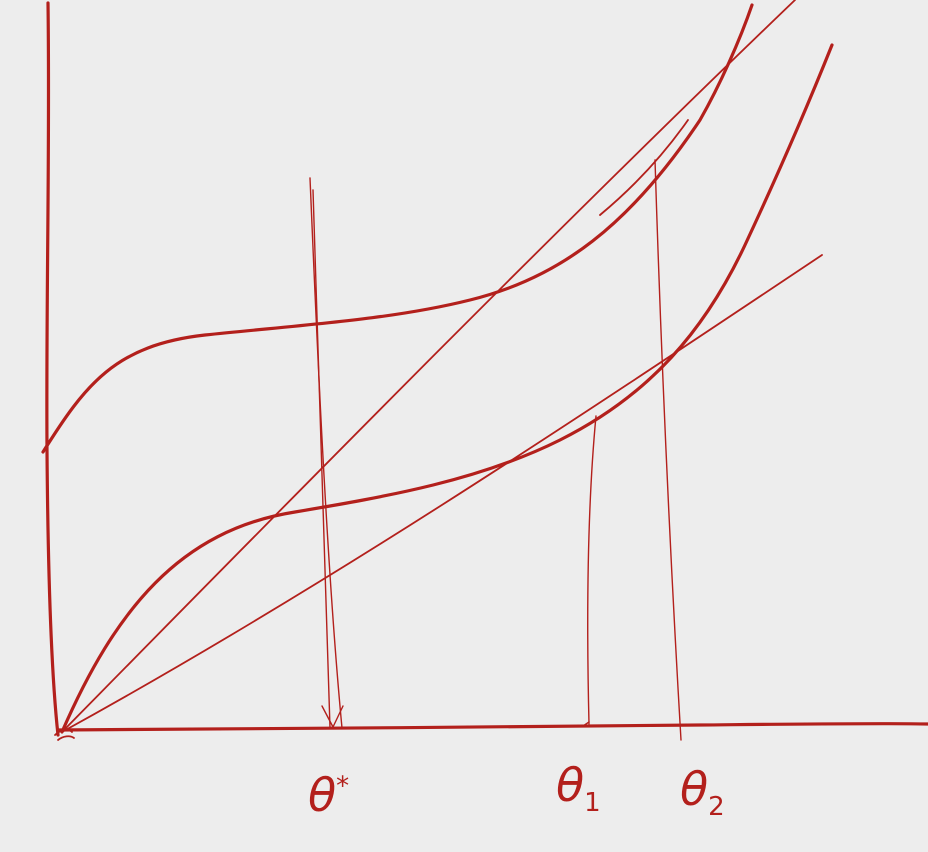  Describe the element at coordinates (591, 570) in the screenshot. I see `theta-1-drop-line` at that location.